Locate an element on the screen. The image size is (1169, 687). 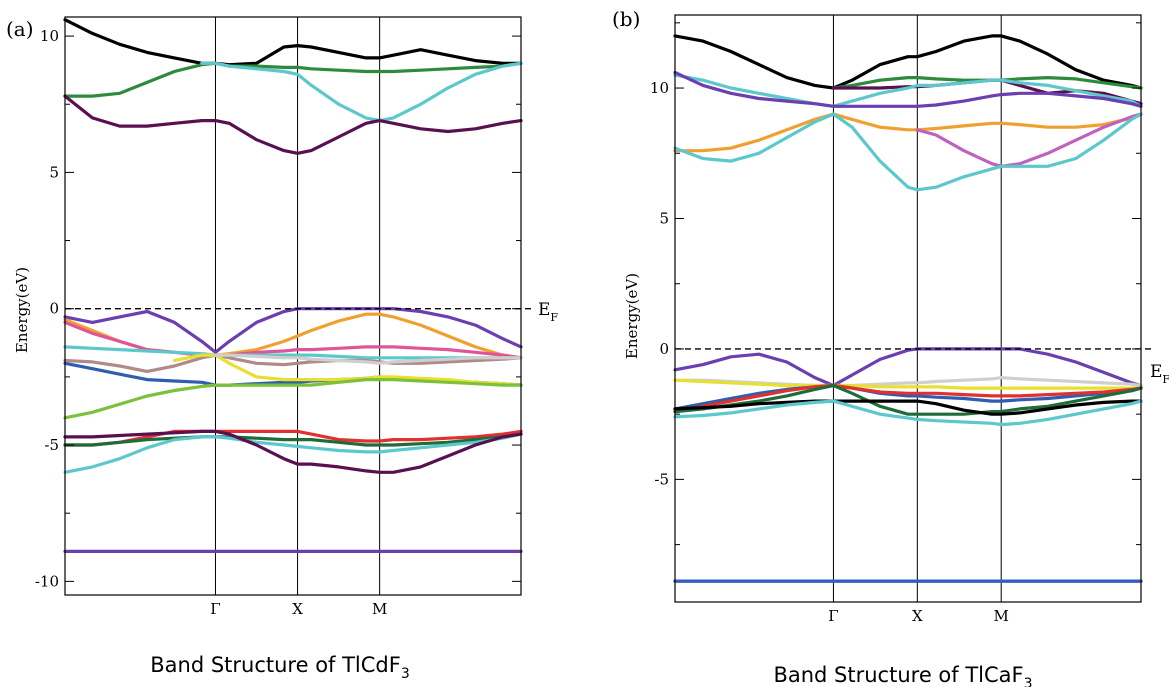
panel-a-ytick-label: 5 is located at coordinates (54, 172).